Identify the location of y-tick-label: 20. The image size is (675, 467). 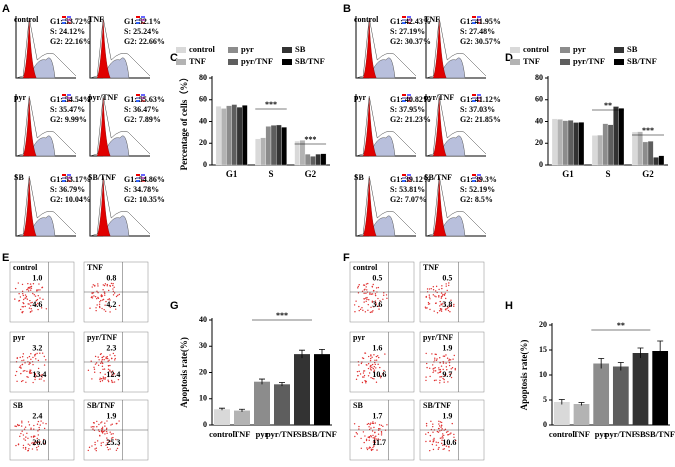
(539, 142).